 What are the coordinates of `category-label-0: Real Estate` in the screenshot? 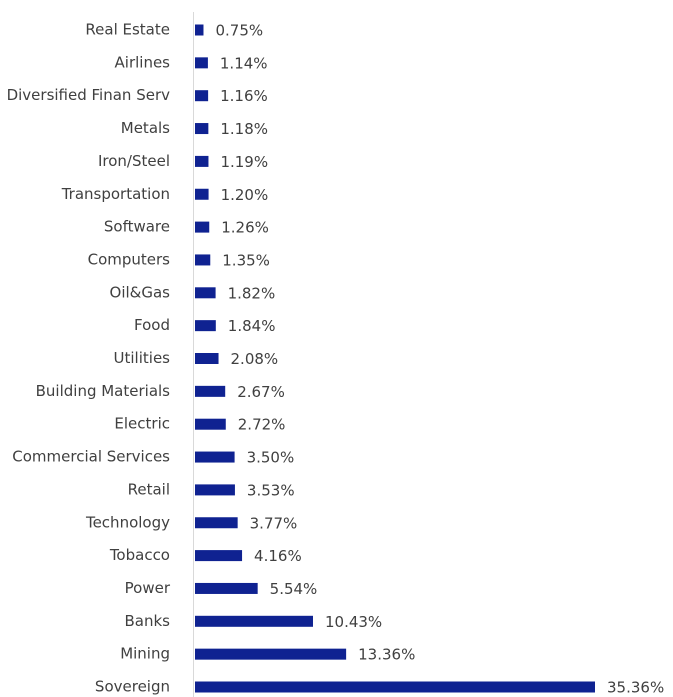 It's located at (127, 30).